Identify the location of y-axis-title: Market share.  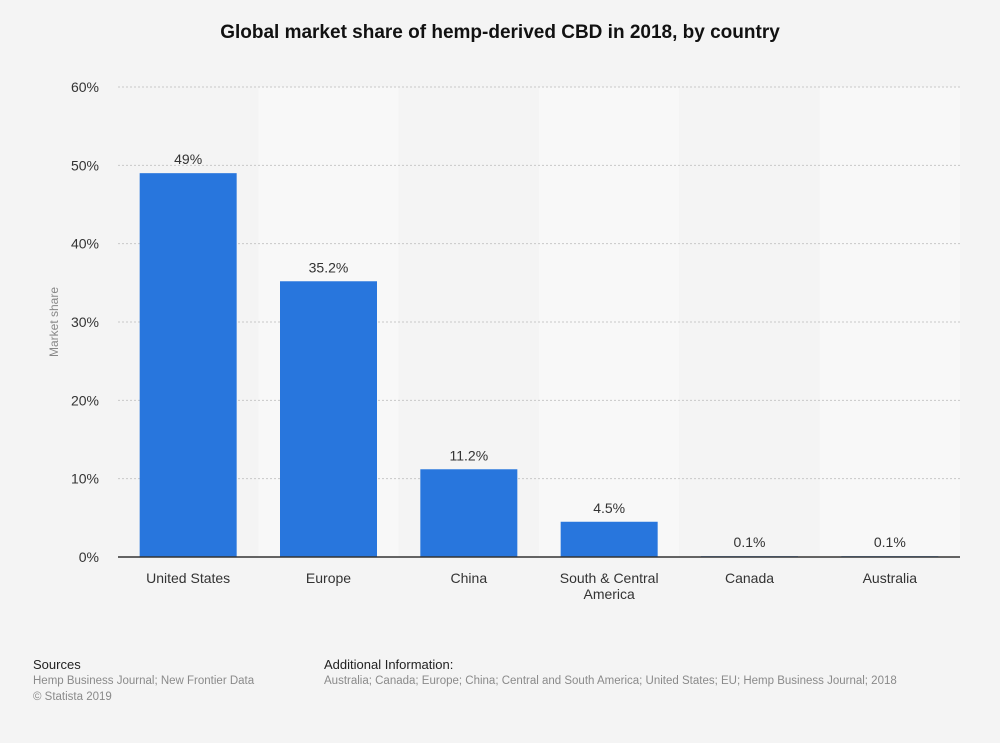
(54, 322).